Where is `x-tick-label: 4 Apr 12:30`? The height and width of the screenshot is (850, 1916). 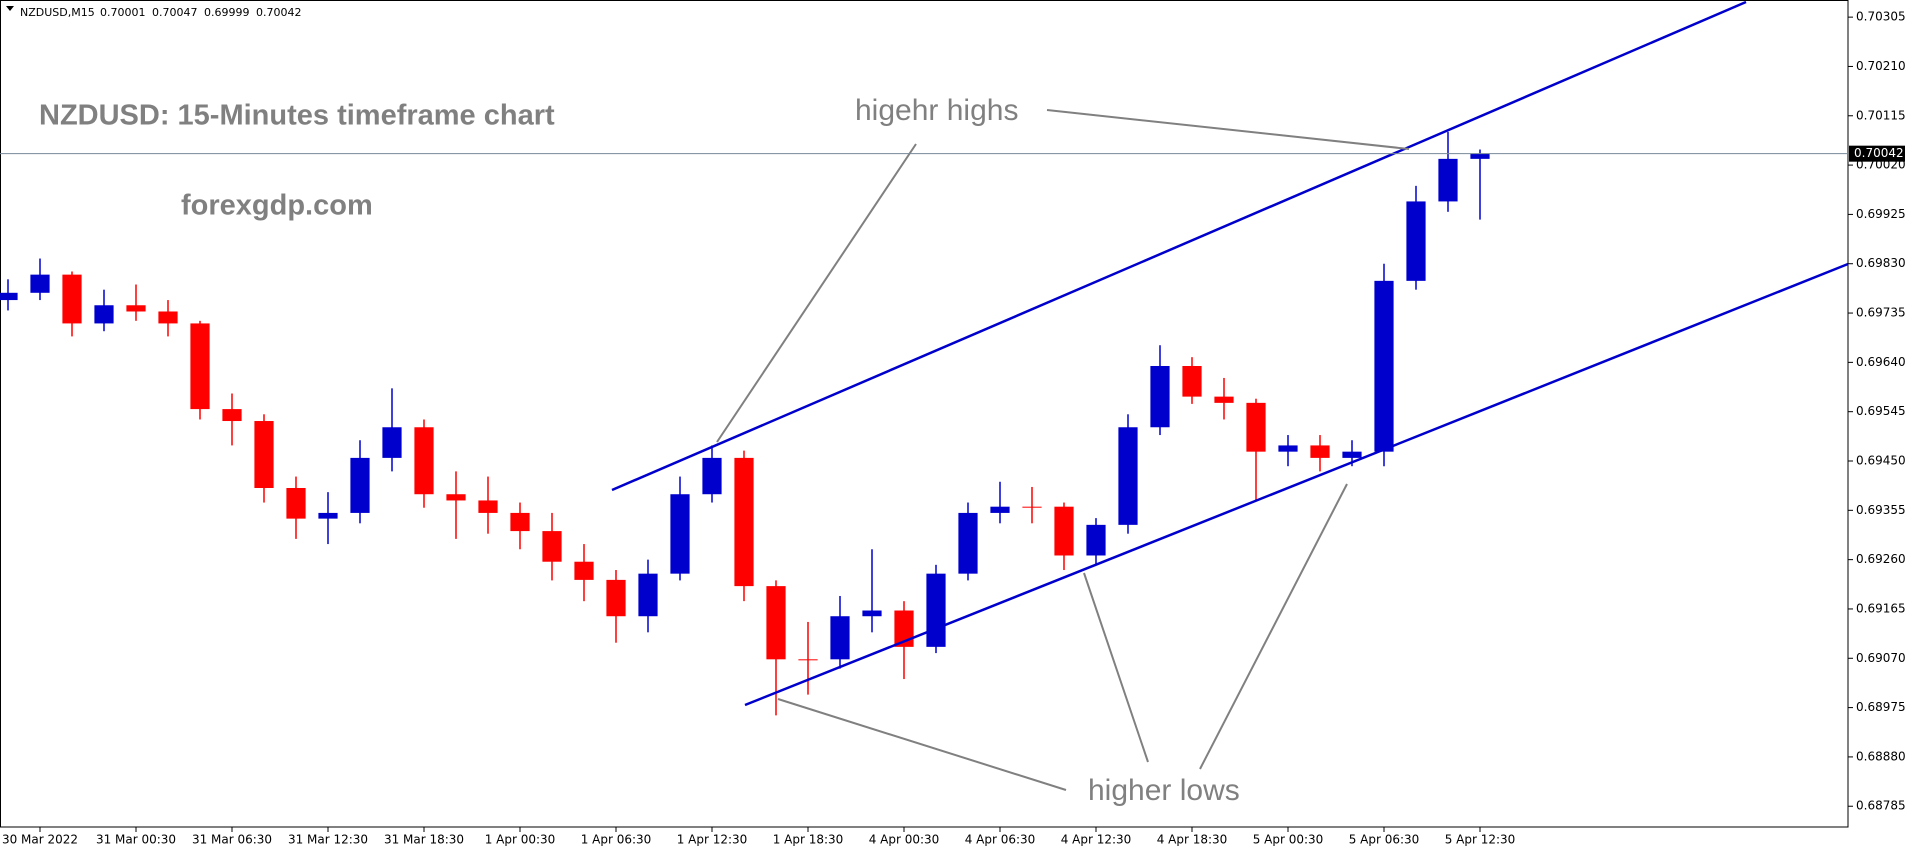 x-tick-label: 4 Apr 12:30 is located at coordinates (1096, 840).